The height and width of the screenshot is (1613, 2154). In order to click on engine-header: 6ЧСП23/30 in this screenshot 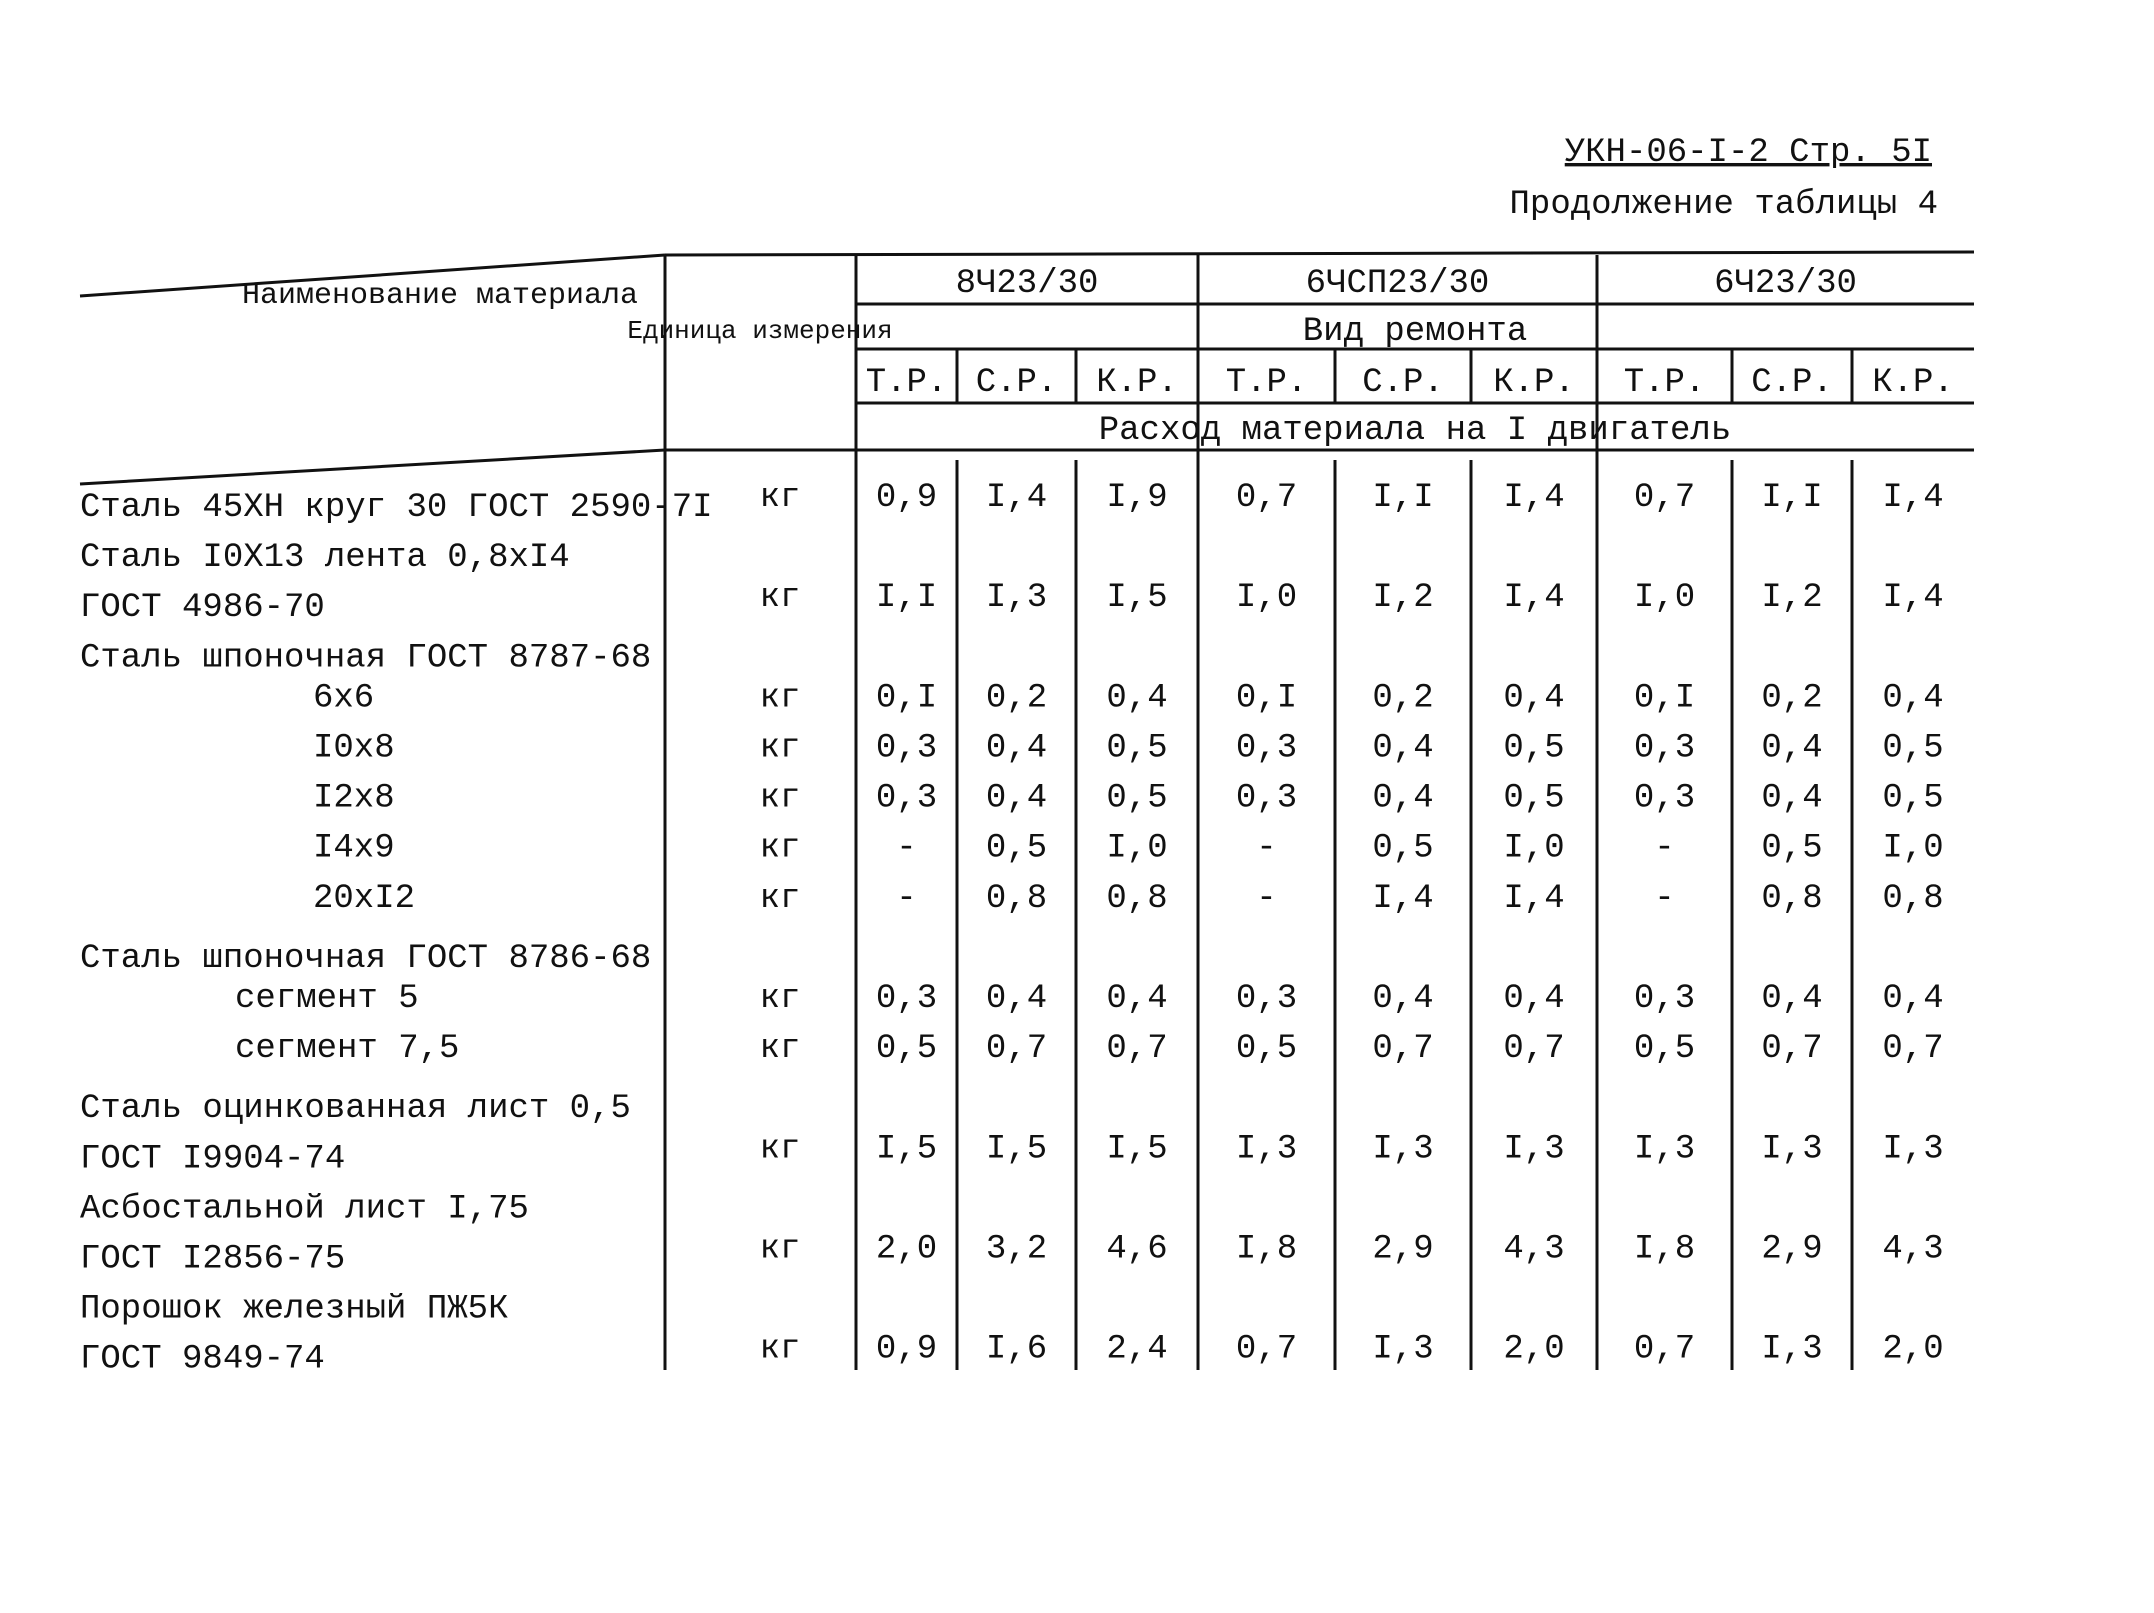, I will do `click(1398, 284)`.